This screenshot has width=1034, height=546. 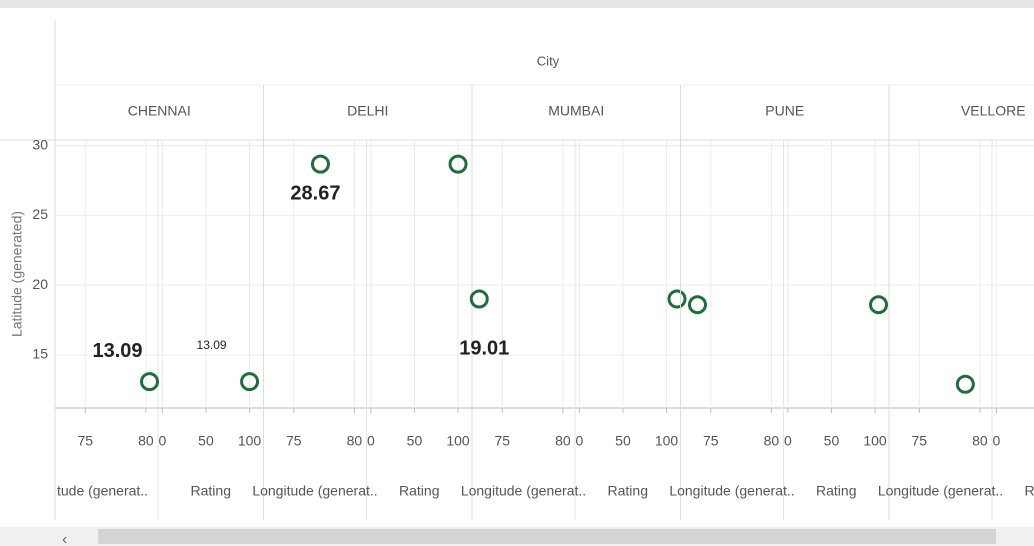 What do you see at coordinates (784, 111) in the screenshot?
I see `facet-header: PUNE` at bounding box center [784, 111].